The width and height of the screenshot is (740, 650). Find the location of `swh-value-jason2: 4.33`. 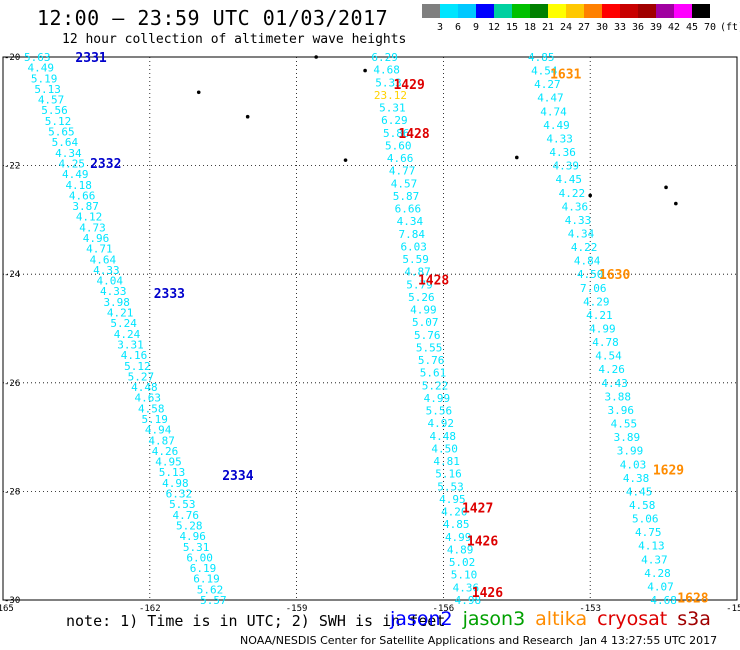

swh-value-jason2: 4.33 is located at coordinates (113, 291).